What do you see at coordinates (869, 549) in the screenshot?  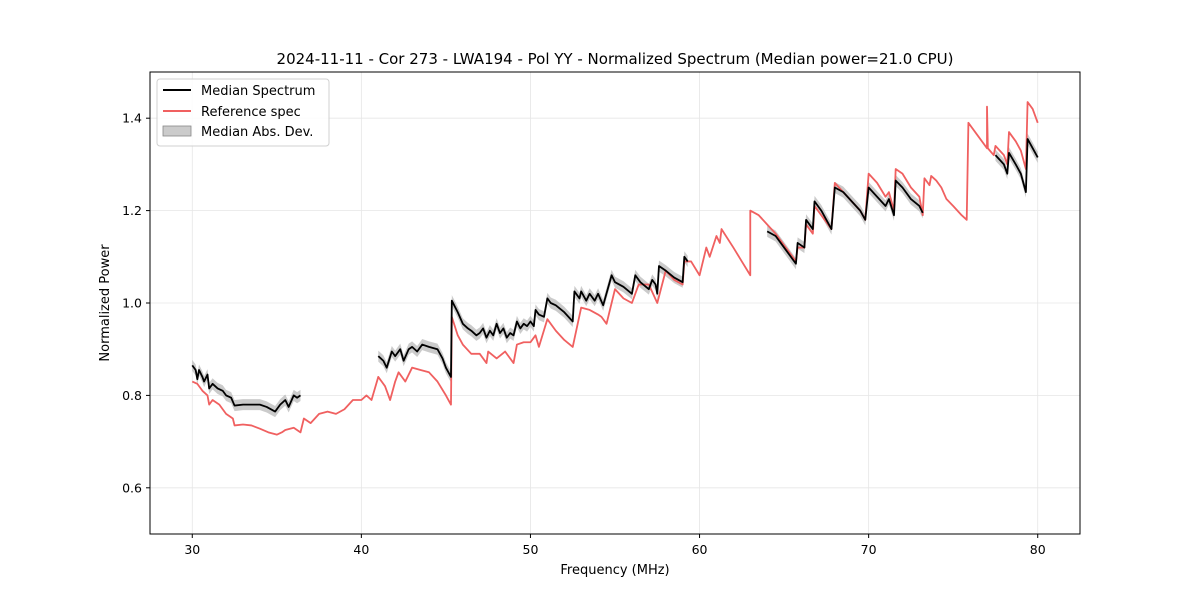 I see `x-tick-label: 70` at bounding box center [869, 549].